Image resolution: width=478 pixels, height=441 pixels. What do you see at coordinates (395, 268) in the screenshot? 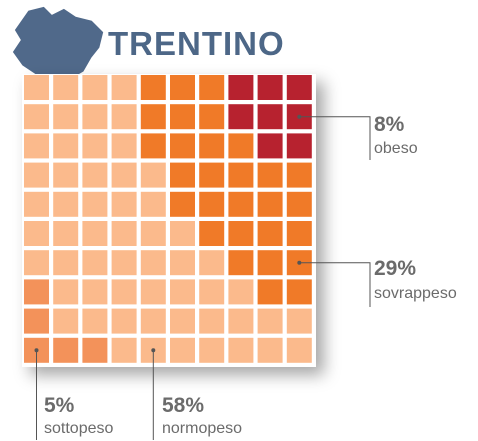
I see `value-label: 29%` at bounding box center [395, 268].